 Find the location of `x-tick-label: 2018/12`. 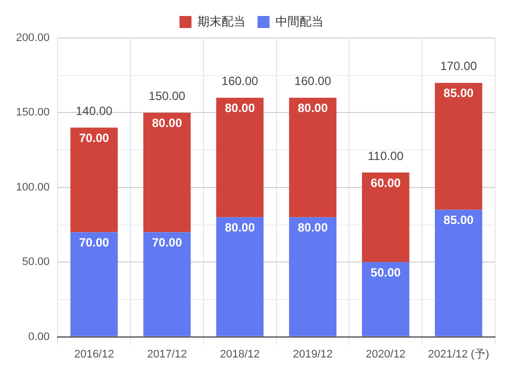

x-tick-label: 2018/12 is located at coordinates (240, 354).